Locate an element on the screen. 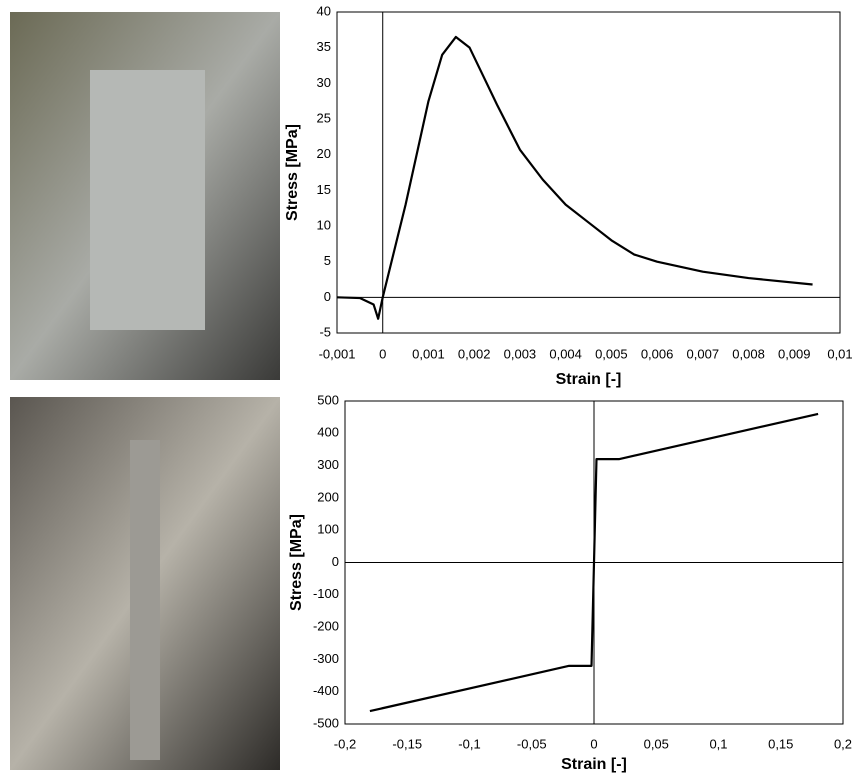 Image resolution: width=859 pixels, height=776 pixels. y-tick-label: -400 is located at coordinates (326, 690).